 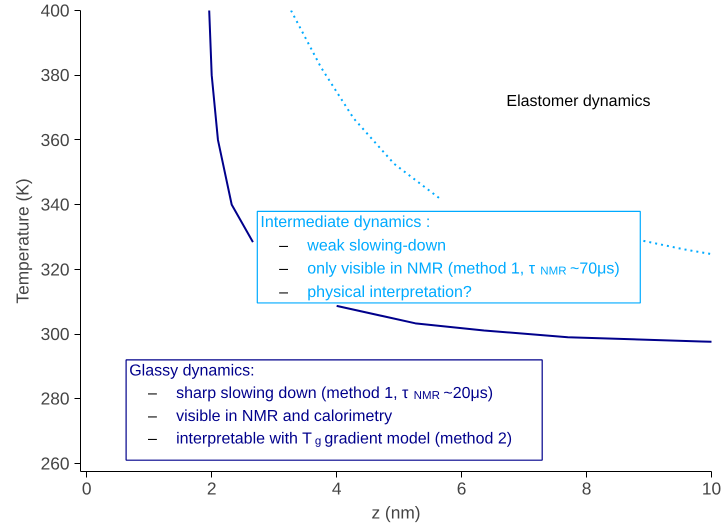 What do you see at coordinates (87, 488) in the screenshot?
I see `x-tick-label: 0` at bounding box center [87, 488].